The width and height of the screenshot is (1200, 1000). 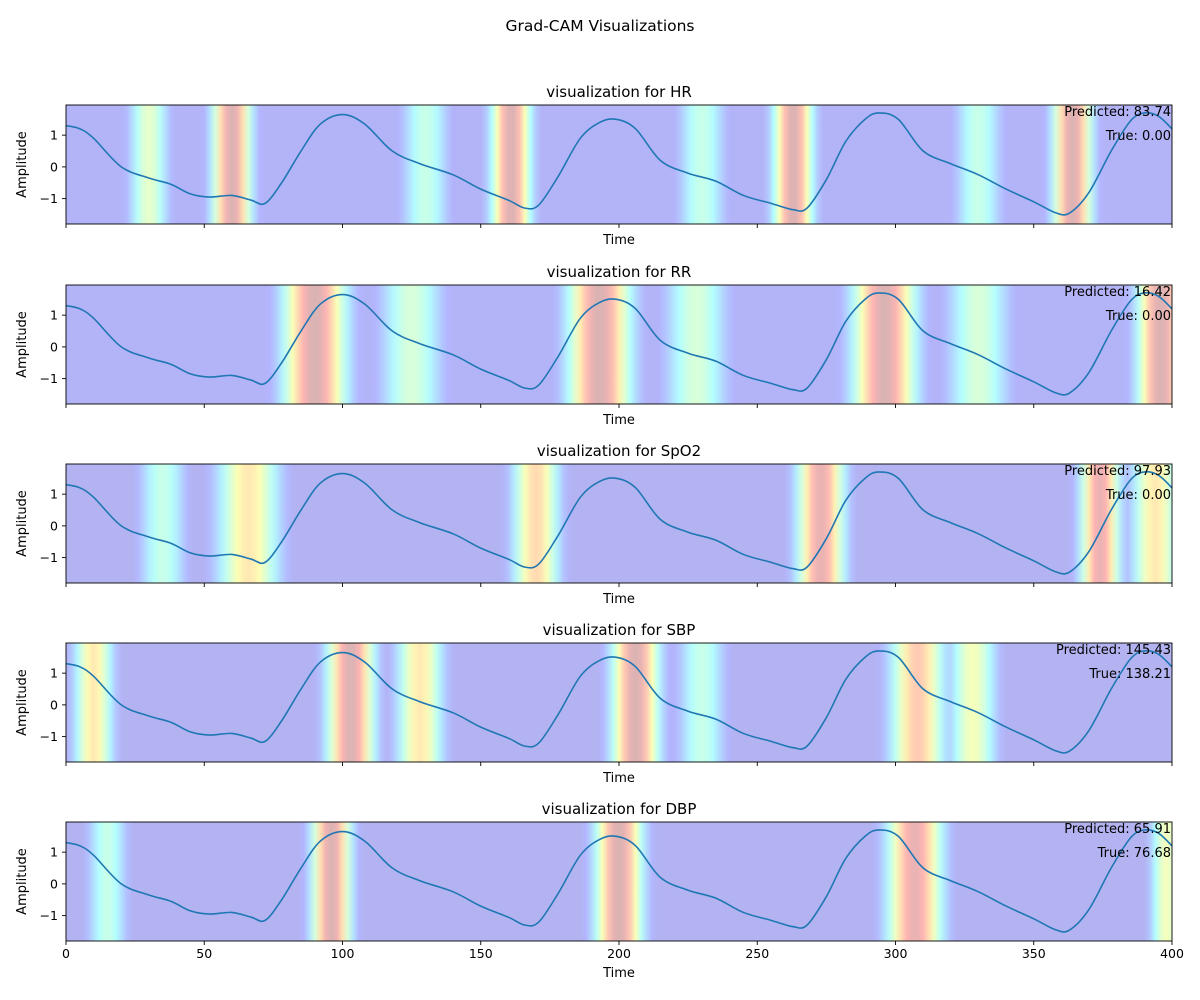 I want to click on subplot-title: visualization for RR, so click(x=619, y=272).